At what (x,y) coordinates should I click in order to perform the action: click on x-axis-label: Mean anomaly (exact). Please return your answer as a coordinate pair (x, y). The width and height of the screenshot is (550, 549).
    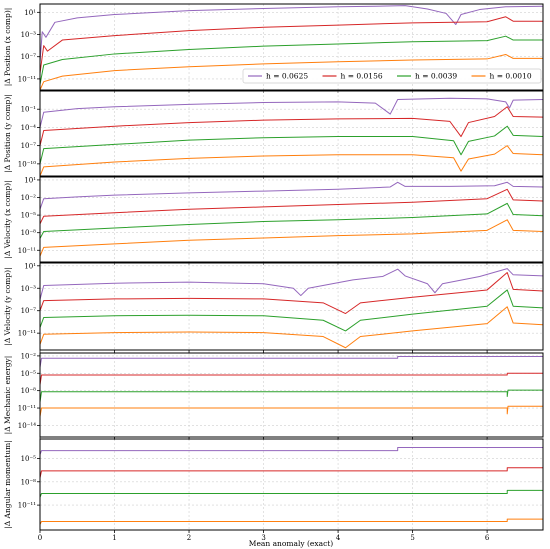
    Looking at the image, I should click on (291, 543).